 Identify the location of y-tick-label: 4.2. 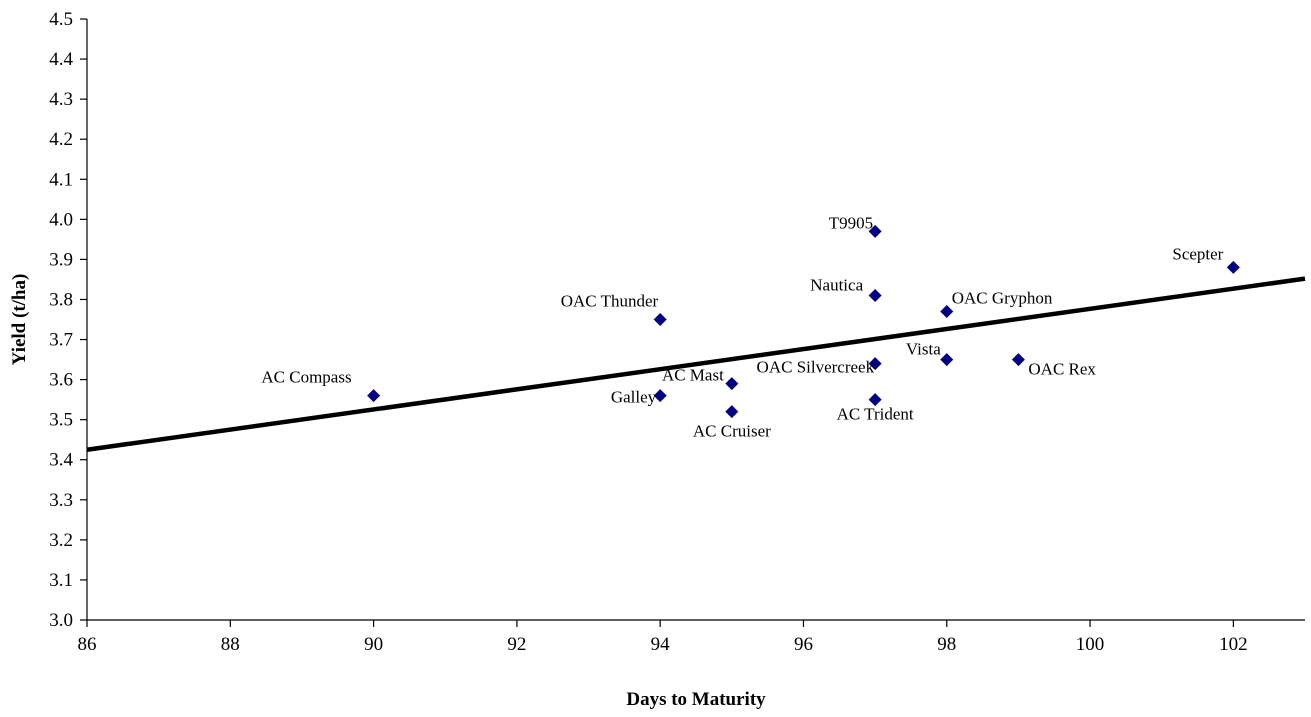
(61, 139).